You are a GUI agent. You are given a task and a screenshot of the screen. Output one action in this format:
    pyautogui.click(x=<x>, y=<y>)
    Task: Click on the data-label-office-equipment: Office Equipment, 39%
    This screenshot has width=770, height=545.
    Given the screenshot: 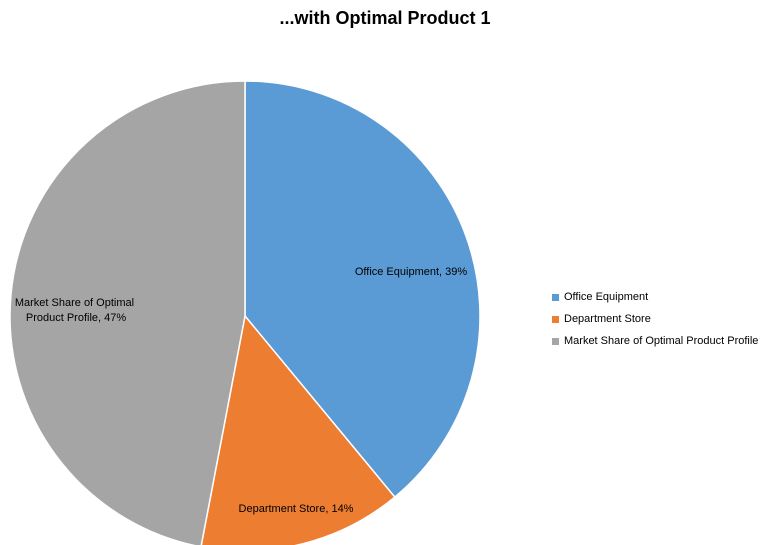 What is the action you would take?
    pyautogui.click(x=411, y=272)
    